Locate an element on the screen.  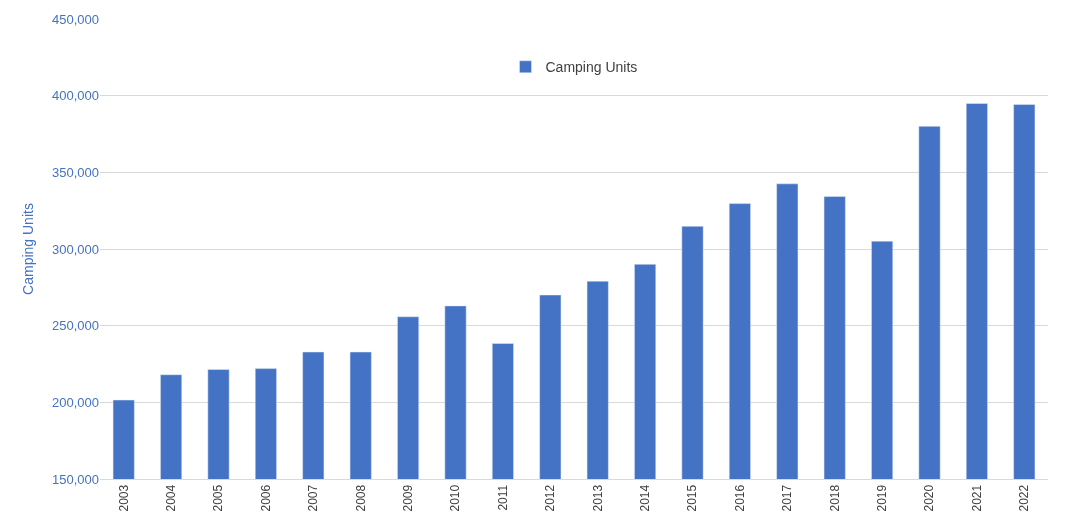
x-tick-label: 2022 is located at coordinates (1024, 498).